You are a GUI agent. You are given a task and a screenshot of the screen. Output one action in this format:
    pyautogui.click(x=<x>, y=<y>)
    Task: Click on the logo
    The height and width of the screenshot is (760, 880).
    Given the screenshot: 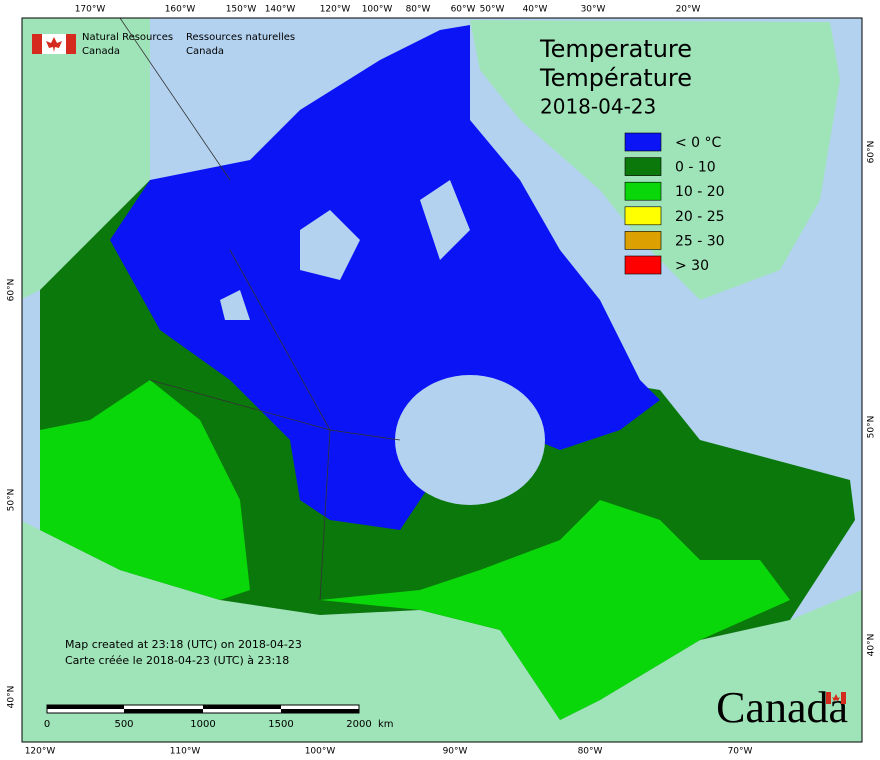 What is the action you would take?
    pyautogui.click(x=54, y=44)
    